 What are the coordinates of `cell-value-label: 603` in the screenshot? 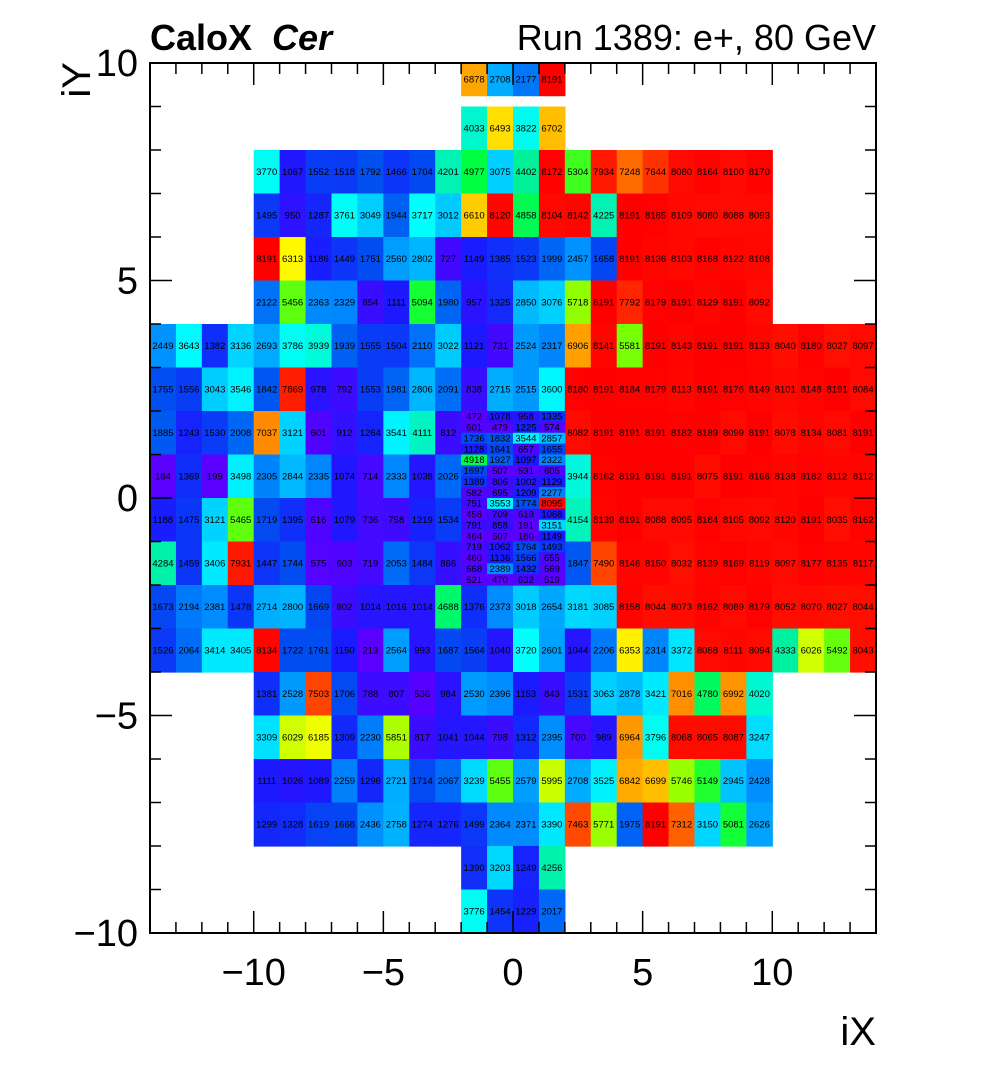 It's located at (345, 564).